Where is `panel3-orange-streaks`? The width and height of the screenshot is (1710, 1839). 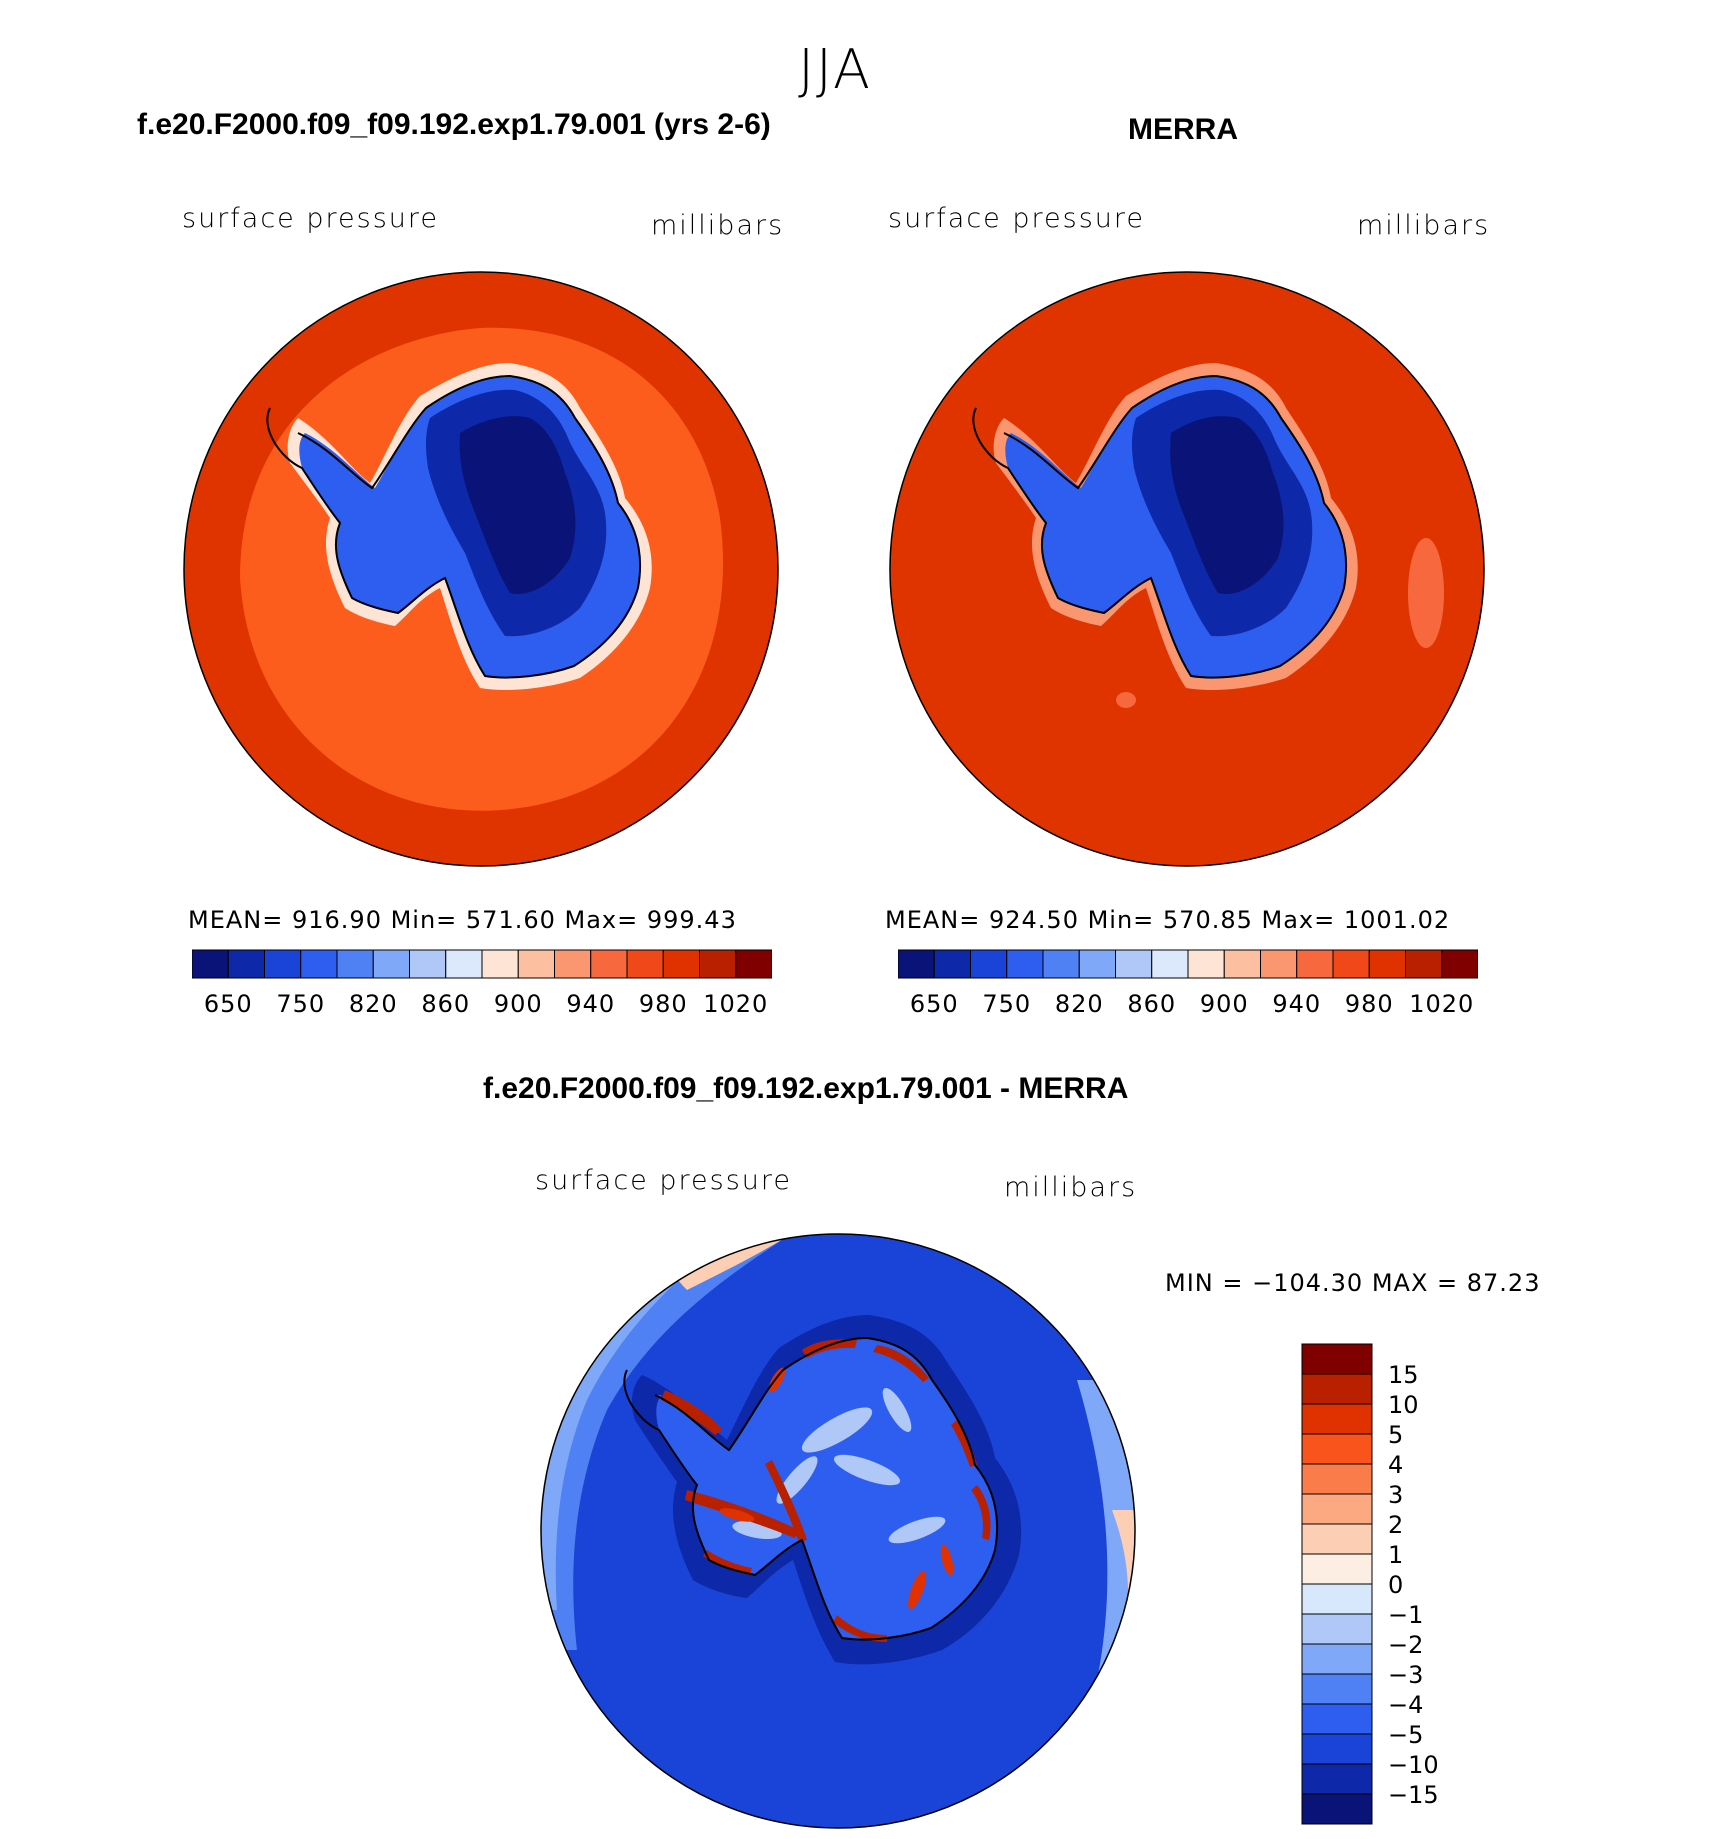
panel3-orange-streaks is located at coordinates (836, 1488).